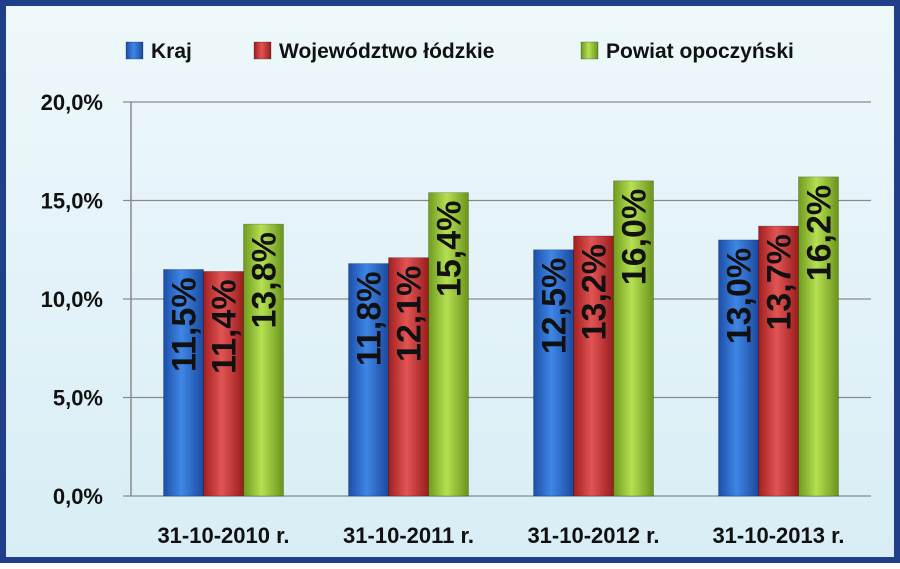 This screenshot has width=900, height=569. Describe the element at coordinates (386, 51) in the screenshot. I see `legend-label: Województwo łódzkie` at that location.